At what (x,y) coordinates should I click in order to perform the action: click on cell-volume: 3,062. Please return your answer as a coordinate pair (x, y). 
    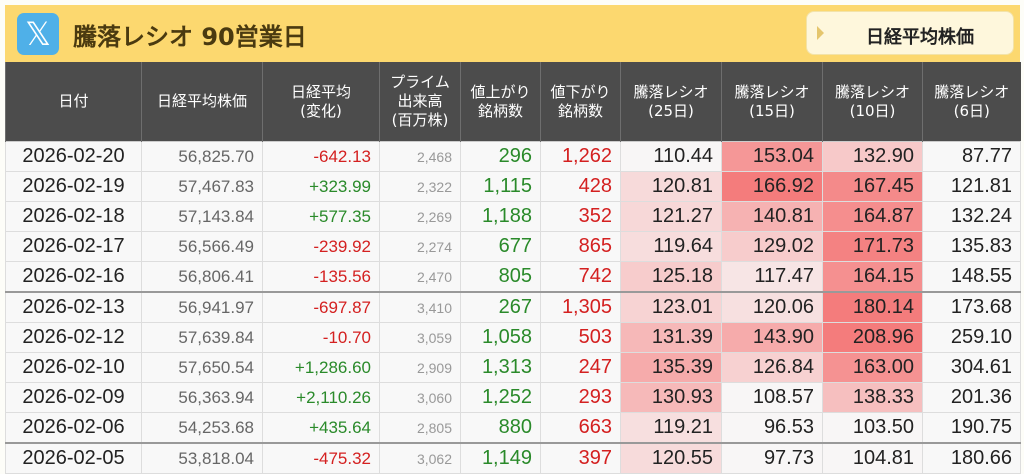
    Looking at the image, I should click on (420, 458).